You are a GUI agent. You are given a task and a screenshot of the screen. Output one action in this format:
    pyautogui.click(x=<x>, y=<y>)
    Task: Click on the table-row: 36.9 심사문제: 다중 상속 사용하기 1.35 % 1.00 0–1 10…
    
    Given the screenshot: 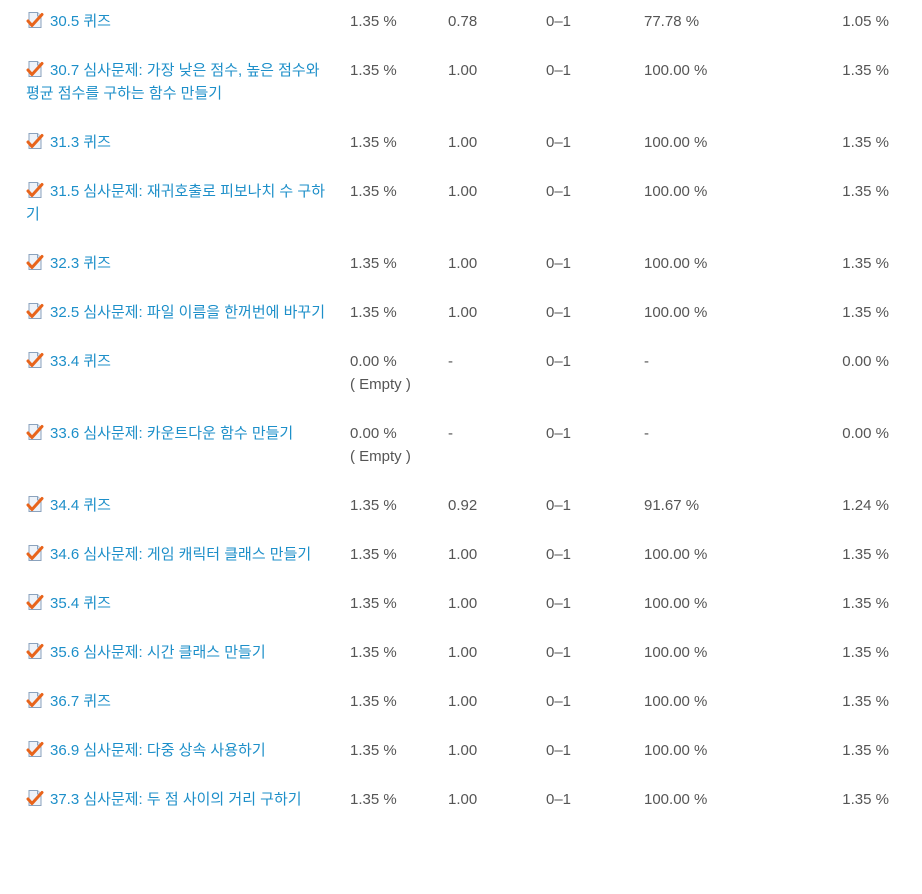 What is the action you would take?
    pyautogui.click(x=461, y=753)
    